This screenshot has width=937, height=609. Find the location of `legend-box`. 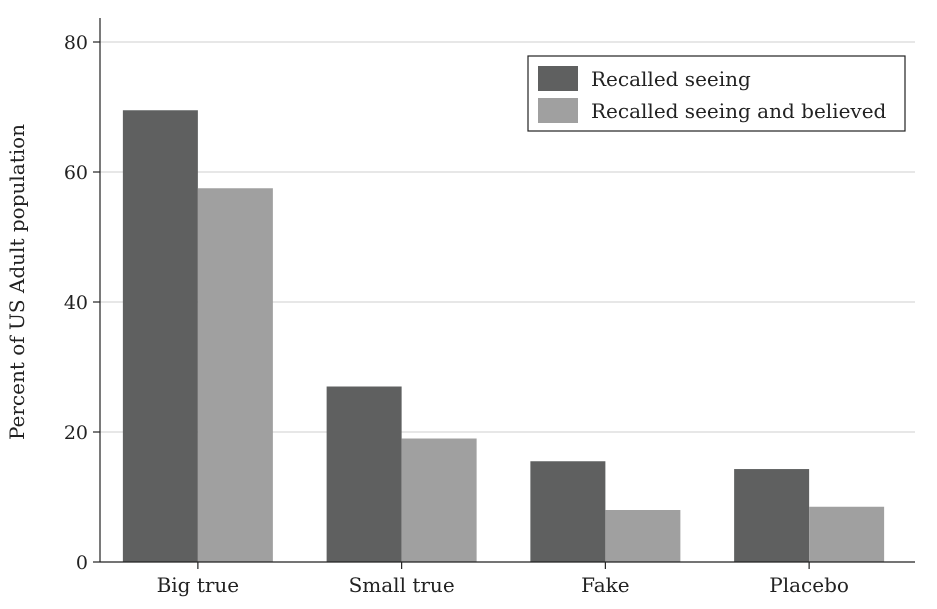

legend-box is located at coordinates (716, 93).